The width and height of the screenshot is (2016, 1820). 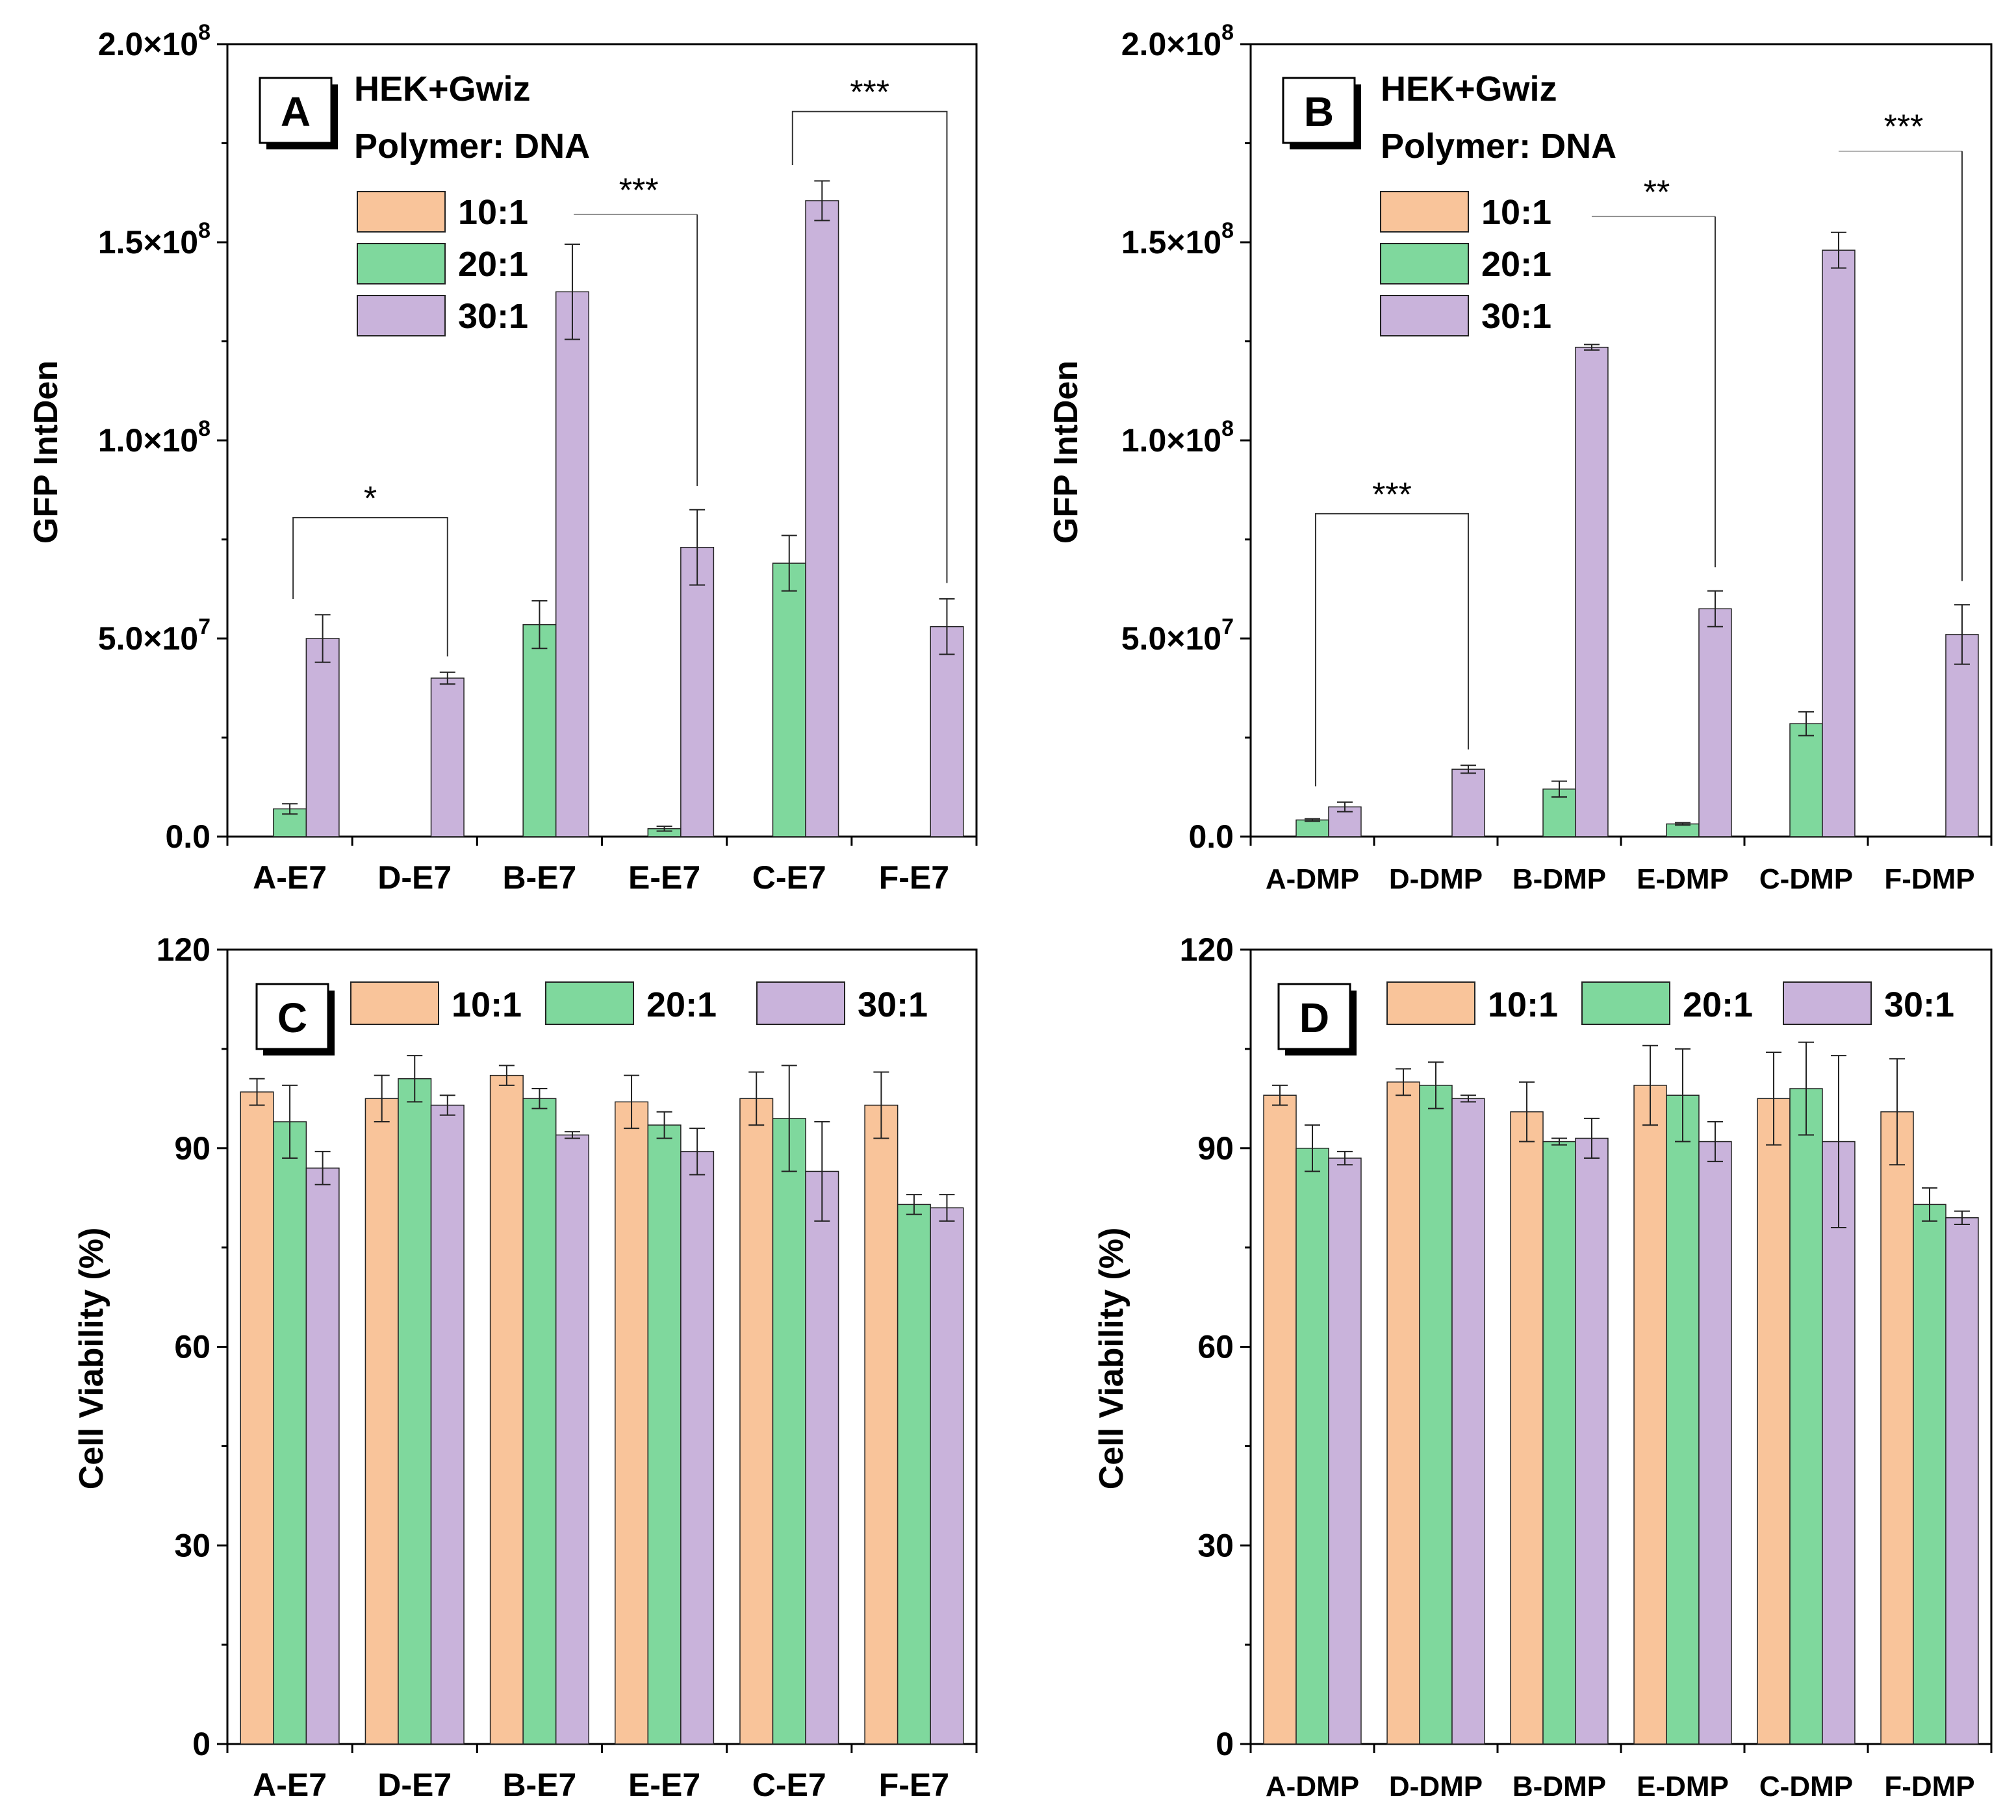 I want to click on bar-10-1-d-e7, so click(x=381, y=1421).